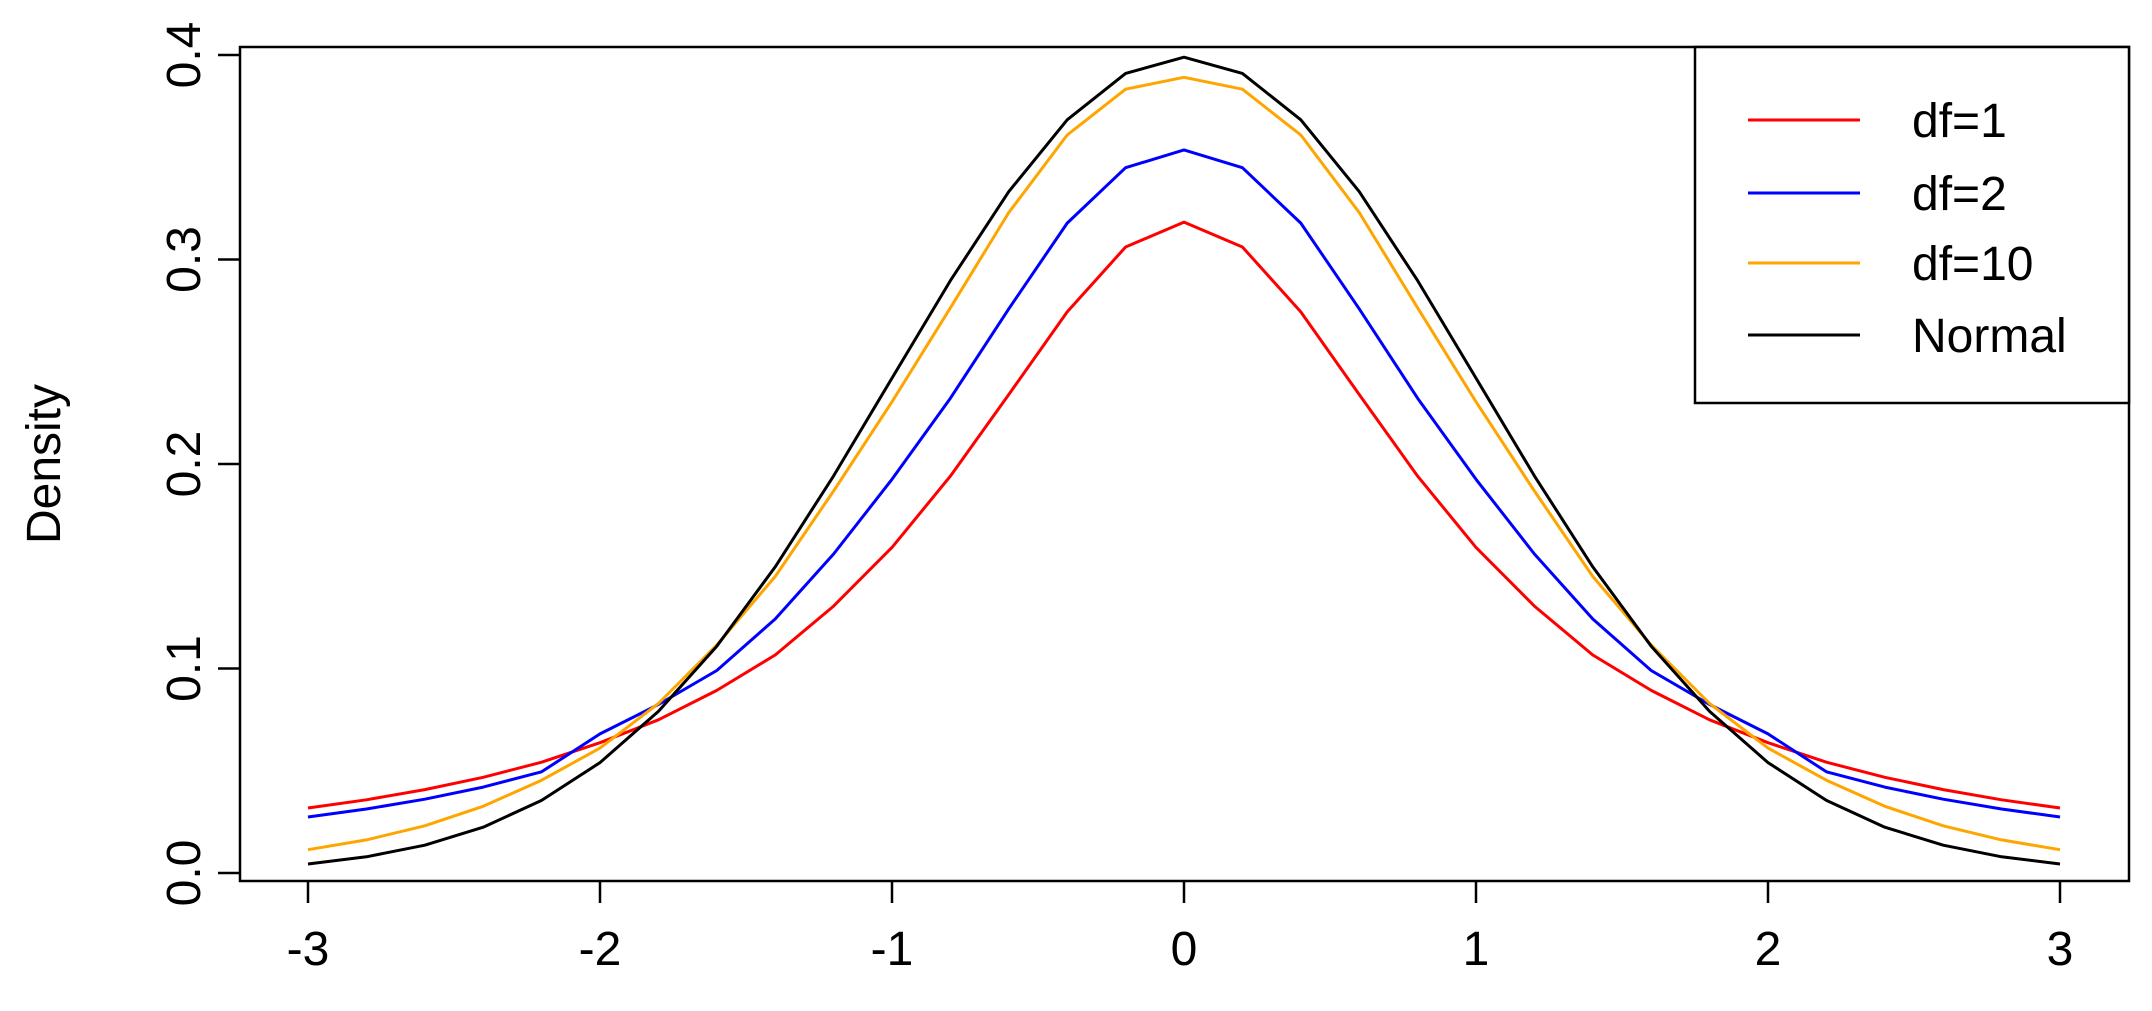 This screenshot has height=1011, width=2152. Describe the element at coordinates (308, 949) in the screenshot. I see `x-tick-label: -3` at that location.